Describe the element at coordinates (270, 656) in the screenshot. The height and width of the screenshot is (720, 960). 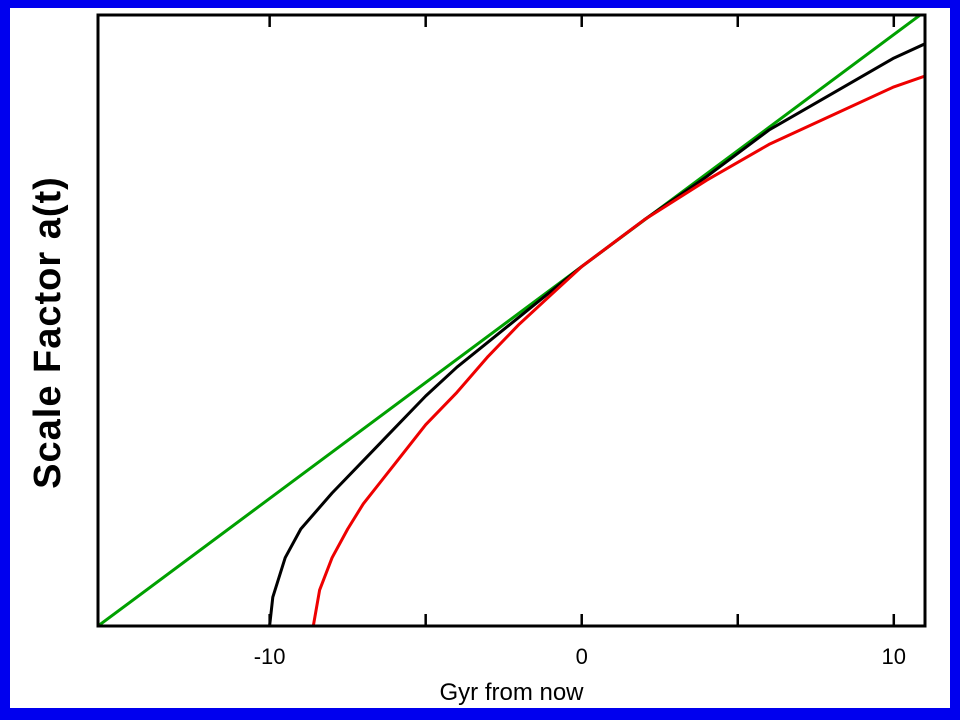
I see `x-tick-label: -10` at that location.